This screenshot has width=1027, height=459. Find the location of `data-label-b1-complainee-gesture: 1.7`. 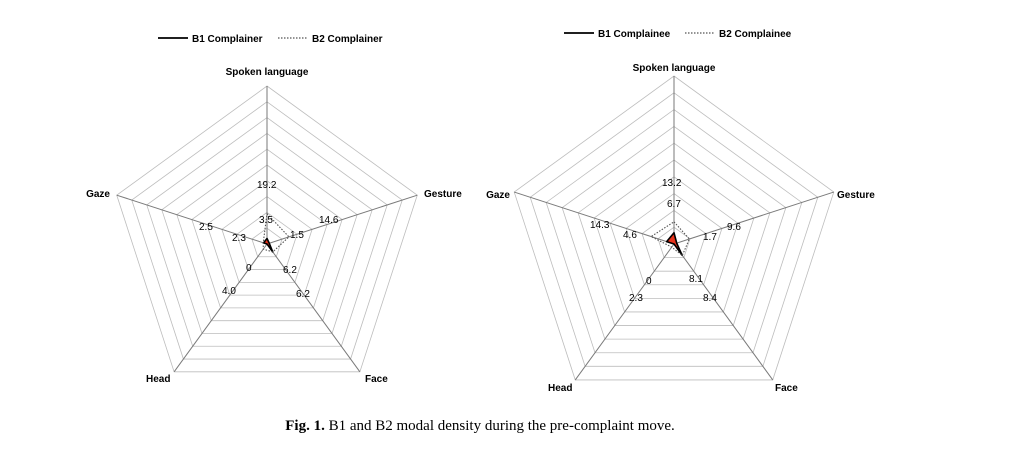

data-label-b1-complainee-gesture: 1.7 is located at coordinates (710, 237).